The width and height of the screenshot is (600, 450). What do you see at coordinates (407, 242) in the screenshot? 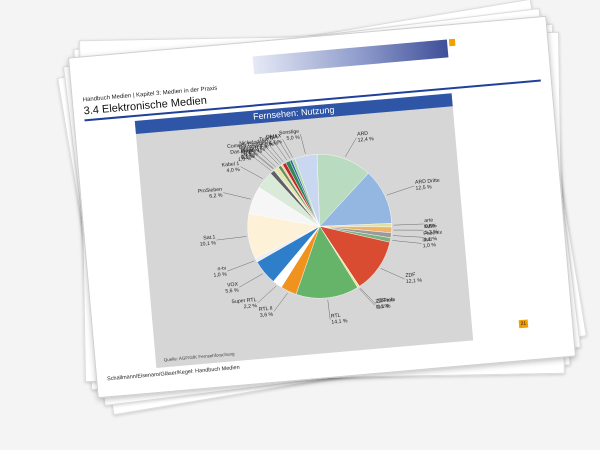
I see `leader-line-3sat` at bounding box center [407, 242].